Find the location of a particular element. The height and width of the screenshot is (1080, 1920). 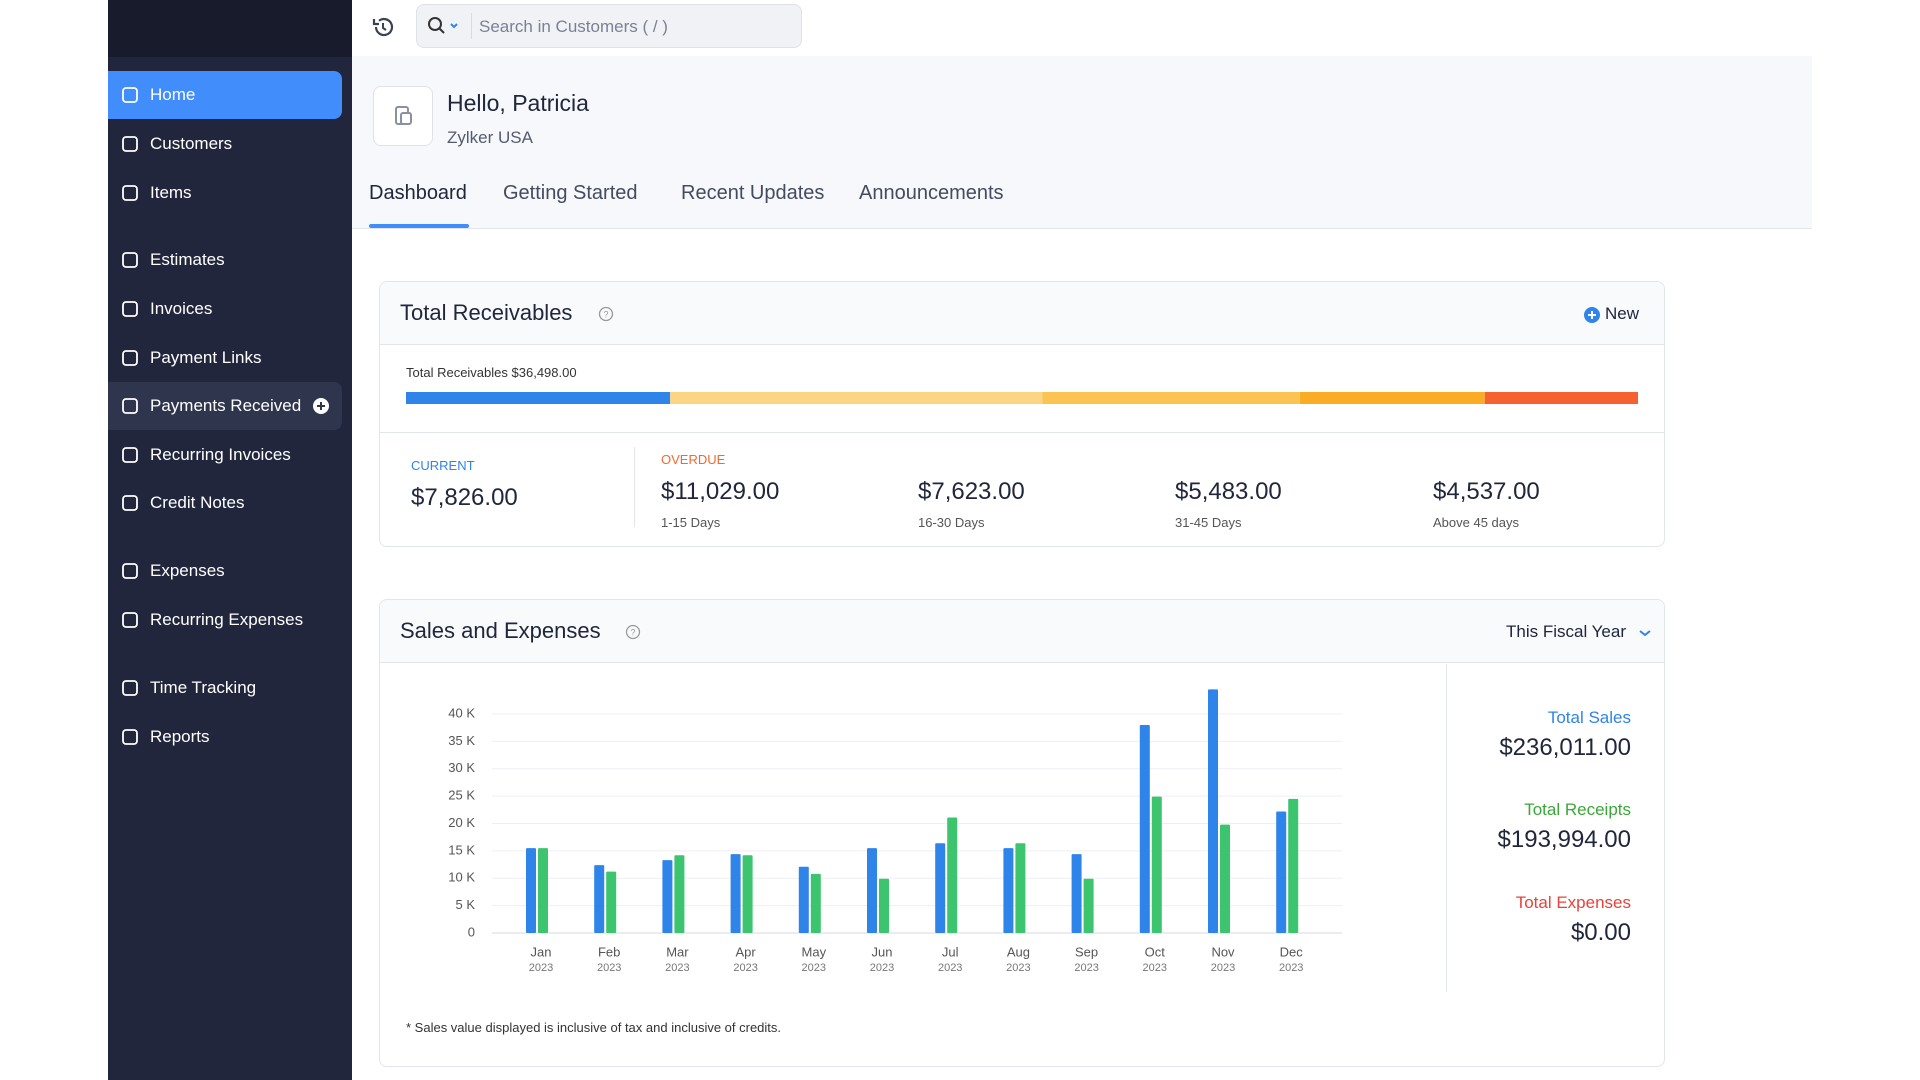

nav-item: Payments Received is located at coordinates (226, 405).